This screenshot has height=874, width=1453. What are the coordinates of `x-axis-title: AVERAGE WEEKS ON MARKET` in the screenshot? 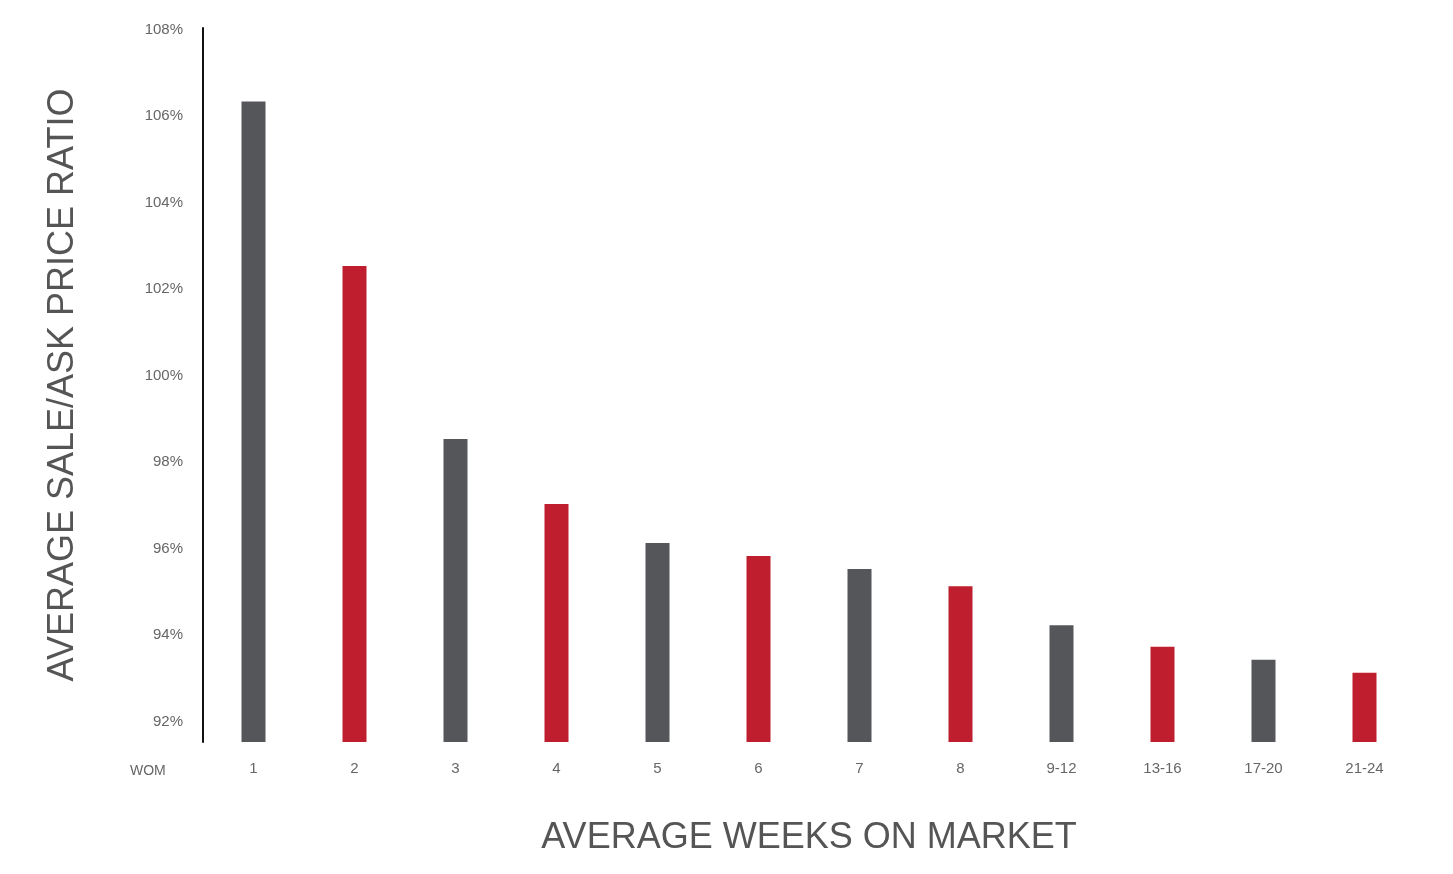 It's located at (809, 835).